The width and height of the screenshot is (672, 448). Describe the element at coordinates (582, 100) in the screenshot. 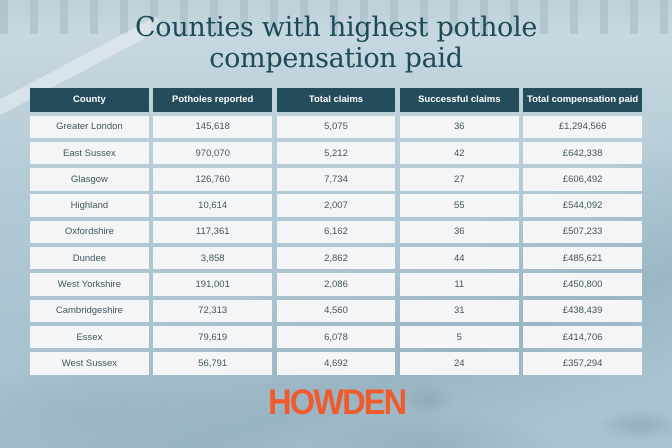

I see `header-total-compensation: Total compensation paid` at that location.